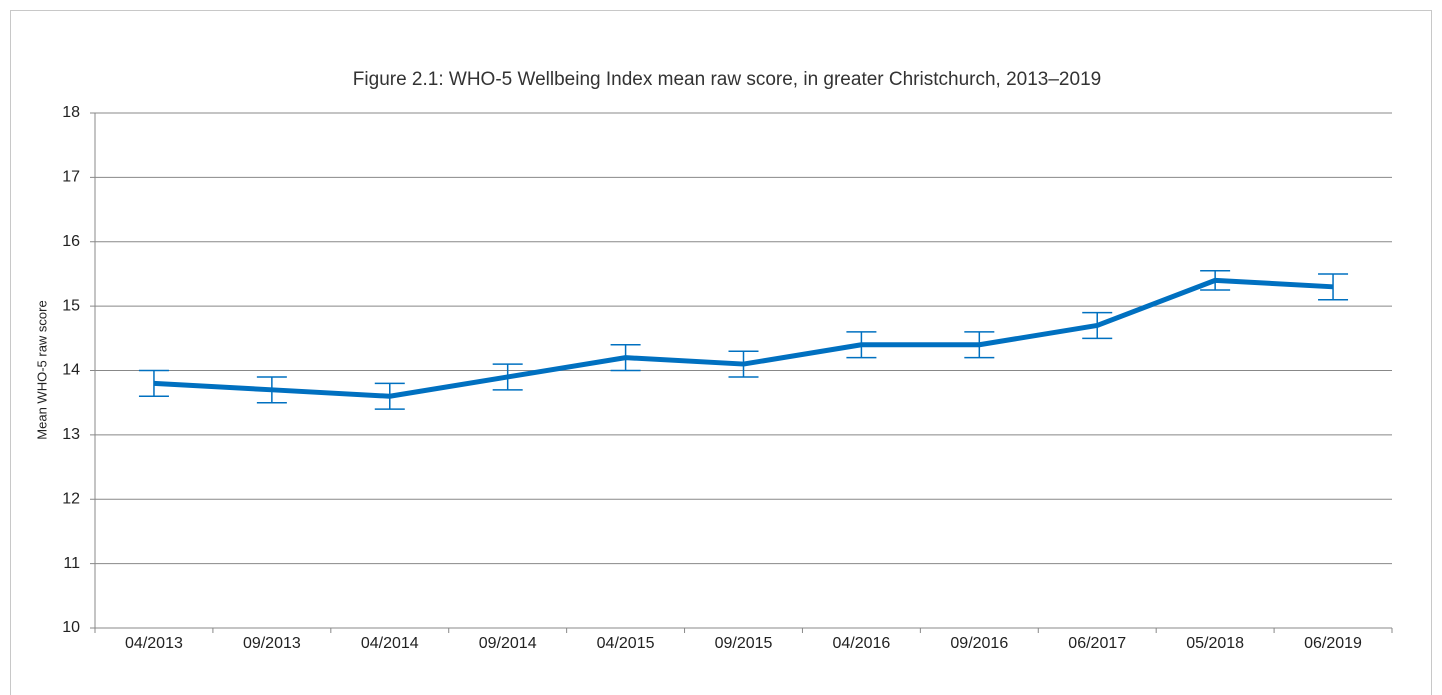  What do you see at coordinates (861, 643) in the screenshot?
I see `x-tick-label: 04/2016` at bounding box center [861, 643].